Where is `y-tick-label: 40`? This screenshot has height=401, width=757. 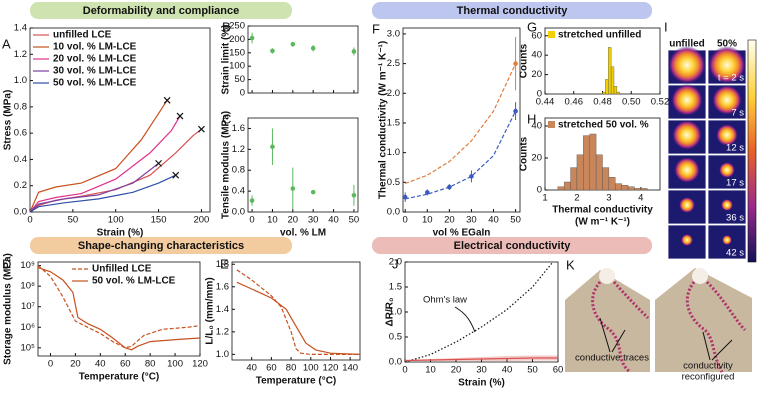
y-tick-label: 40 is located at coordinates (536, 55).